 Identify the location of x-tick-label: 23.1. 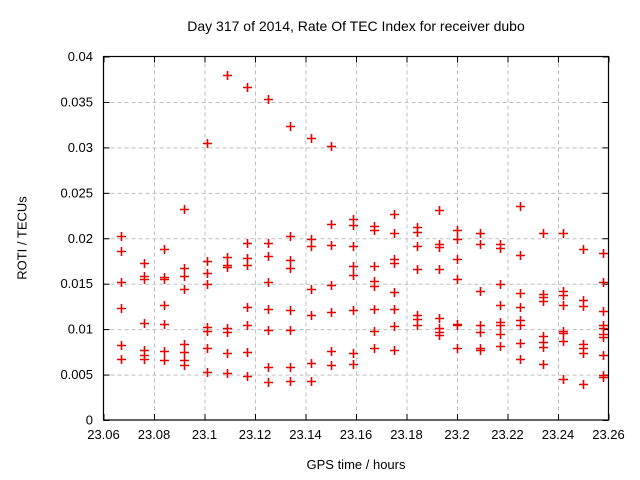
(204, 434).